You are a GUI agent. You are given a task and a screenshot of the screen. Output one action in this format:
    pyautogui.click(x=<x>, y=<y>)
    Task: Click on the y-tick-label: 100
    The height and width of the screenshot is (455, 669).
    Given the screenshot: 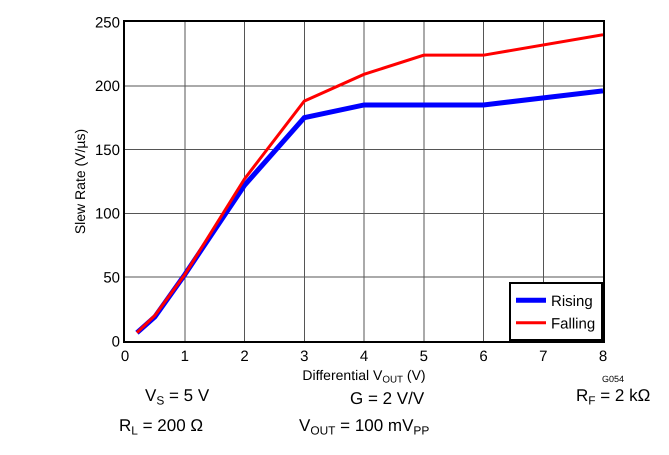 What is the action you would take?
    pyautogui.click(x=107, y=214)
    